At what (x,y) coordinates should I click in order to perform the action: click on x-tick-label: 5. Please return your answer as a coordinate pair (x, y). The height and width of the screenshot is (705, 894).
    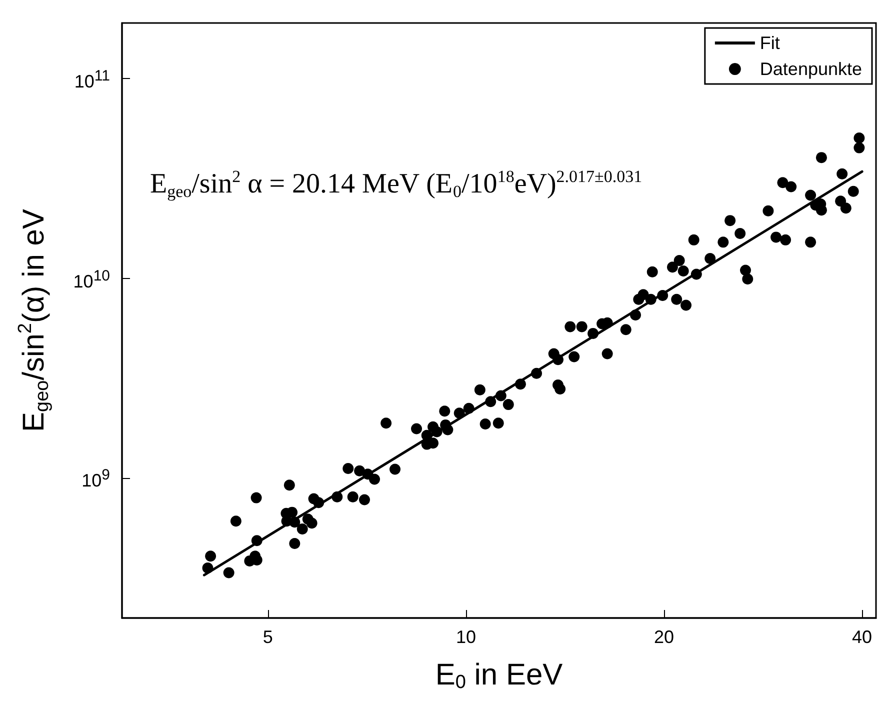
    Looking at the image, I should click on (267, 637).